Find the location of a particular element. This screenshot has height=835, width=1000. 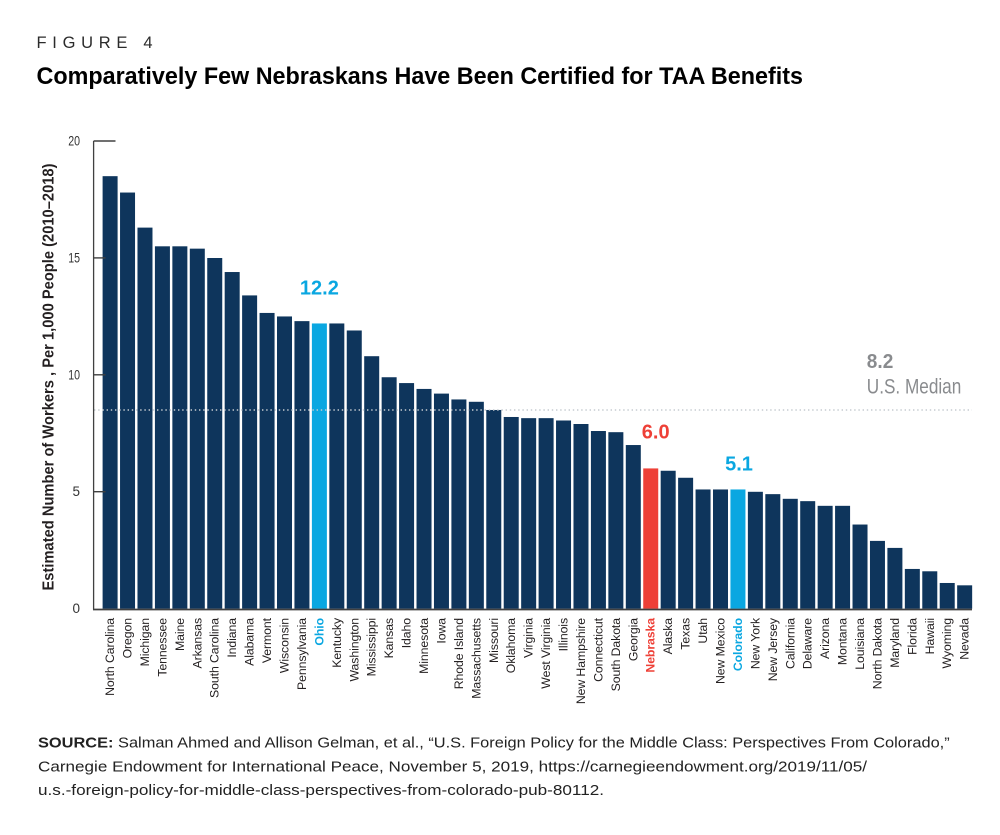

svg-text: Maine is located at coordinates (180, 634).